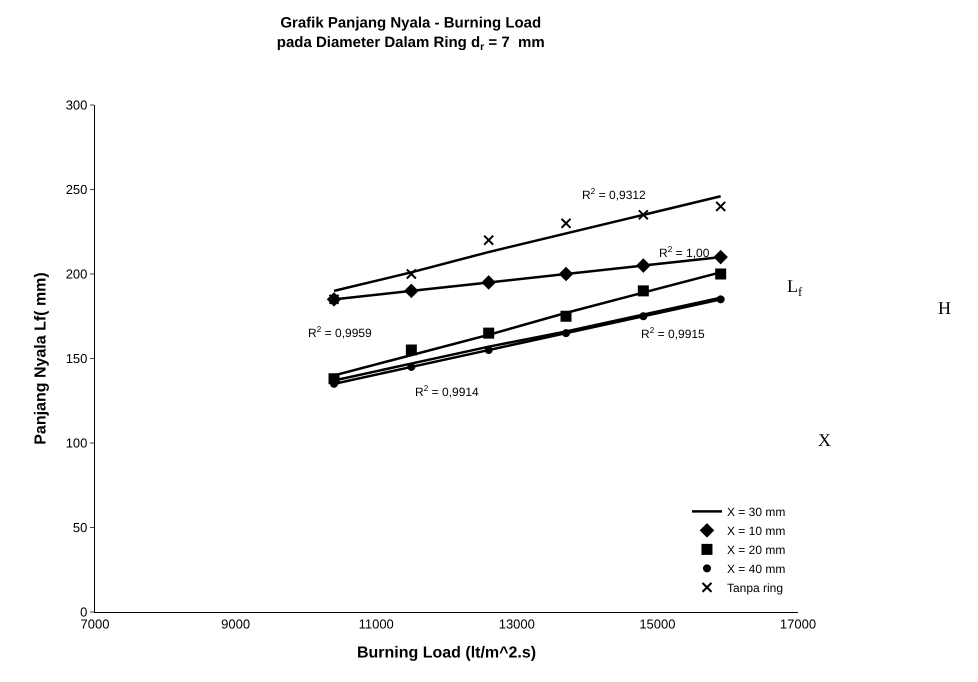 The height and width of the screenshot is (682, 978). I want to click on x-tick-label: 9000, so click(235, 624).